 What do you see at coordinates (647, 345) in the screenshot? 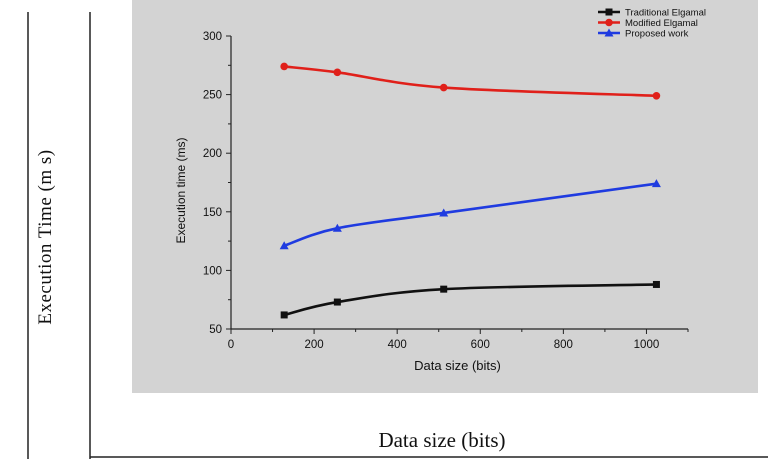
I see `x-tick-label: 1000` at bounding box center [647, 345].